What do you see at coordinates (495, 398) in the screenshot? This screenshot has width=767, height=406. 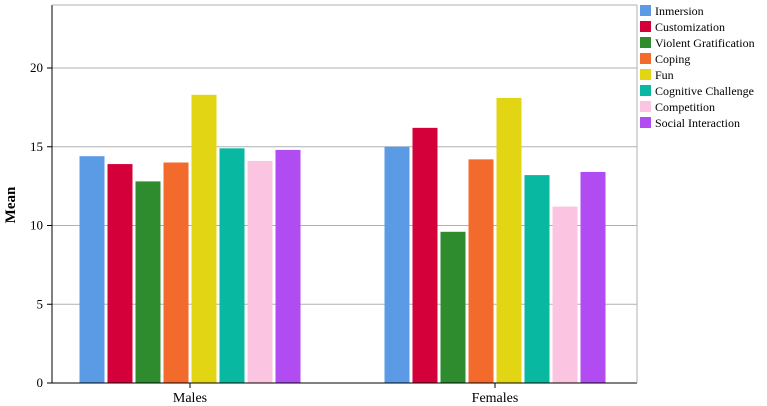 I see `x-tick-label: Females` at bounding box center [495, 398].